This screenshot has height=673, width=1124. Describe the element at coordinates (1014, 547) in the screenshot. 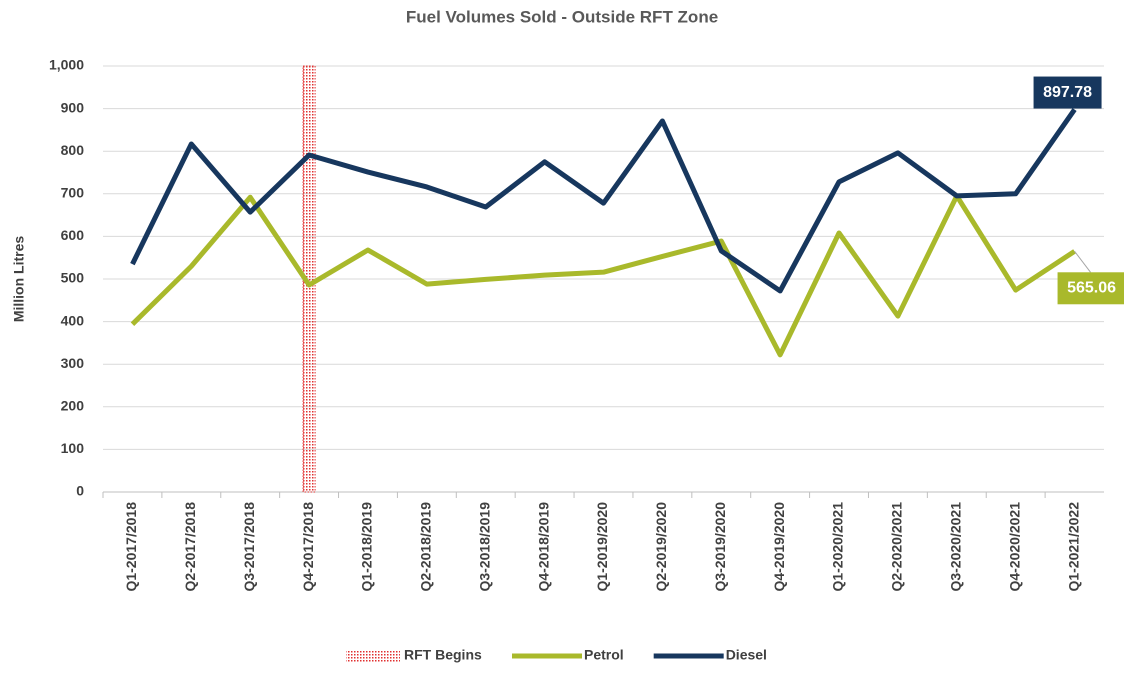

I see `x-tick-label: Q4-2020/2021` at that location.